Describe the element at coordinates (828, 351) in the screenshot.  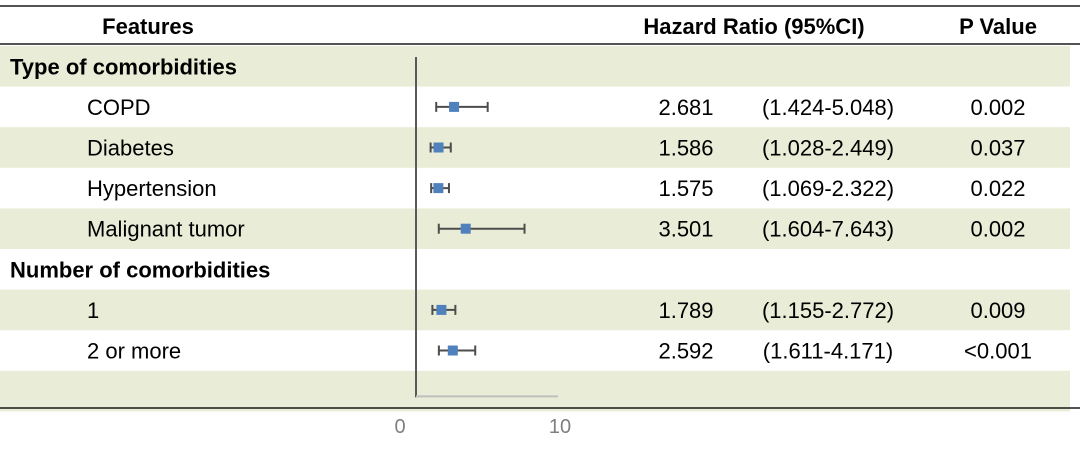
I see `ci-value: (1.611-4.171)` at that location.